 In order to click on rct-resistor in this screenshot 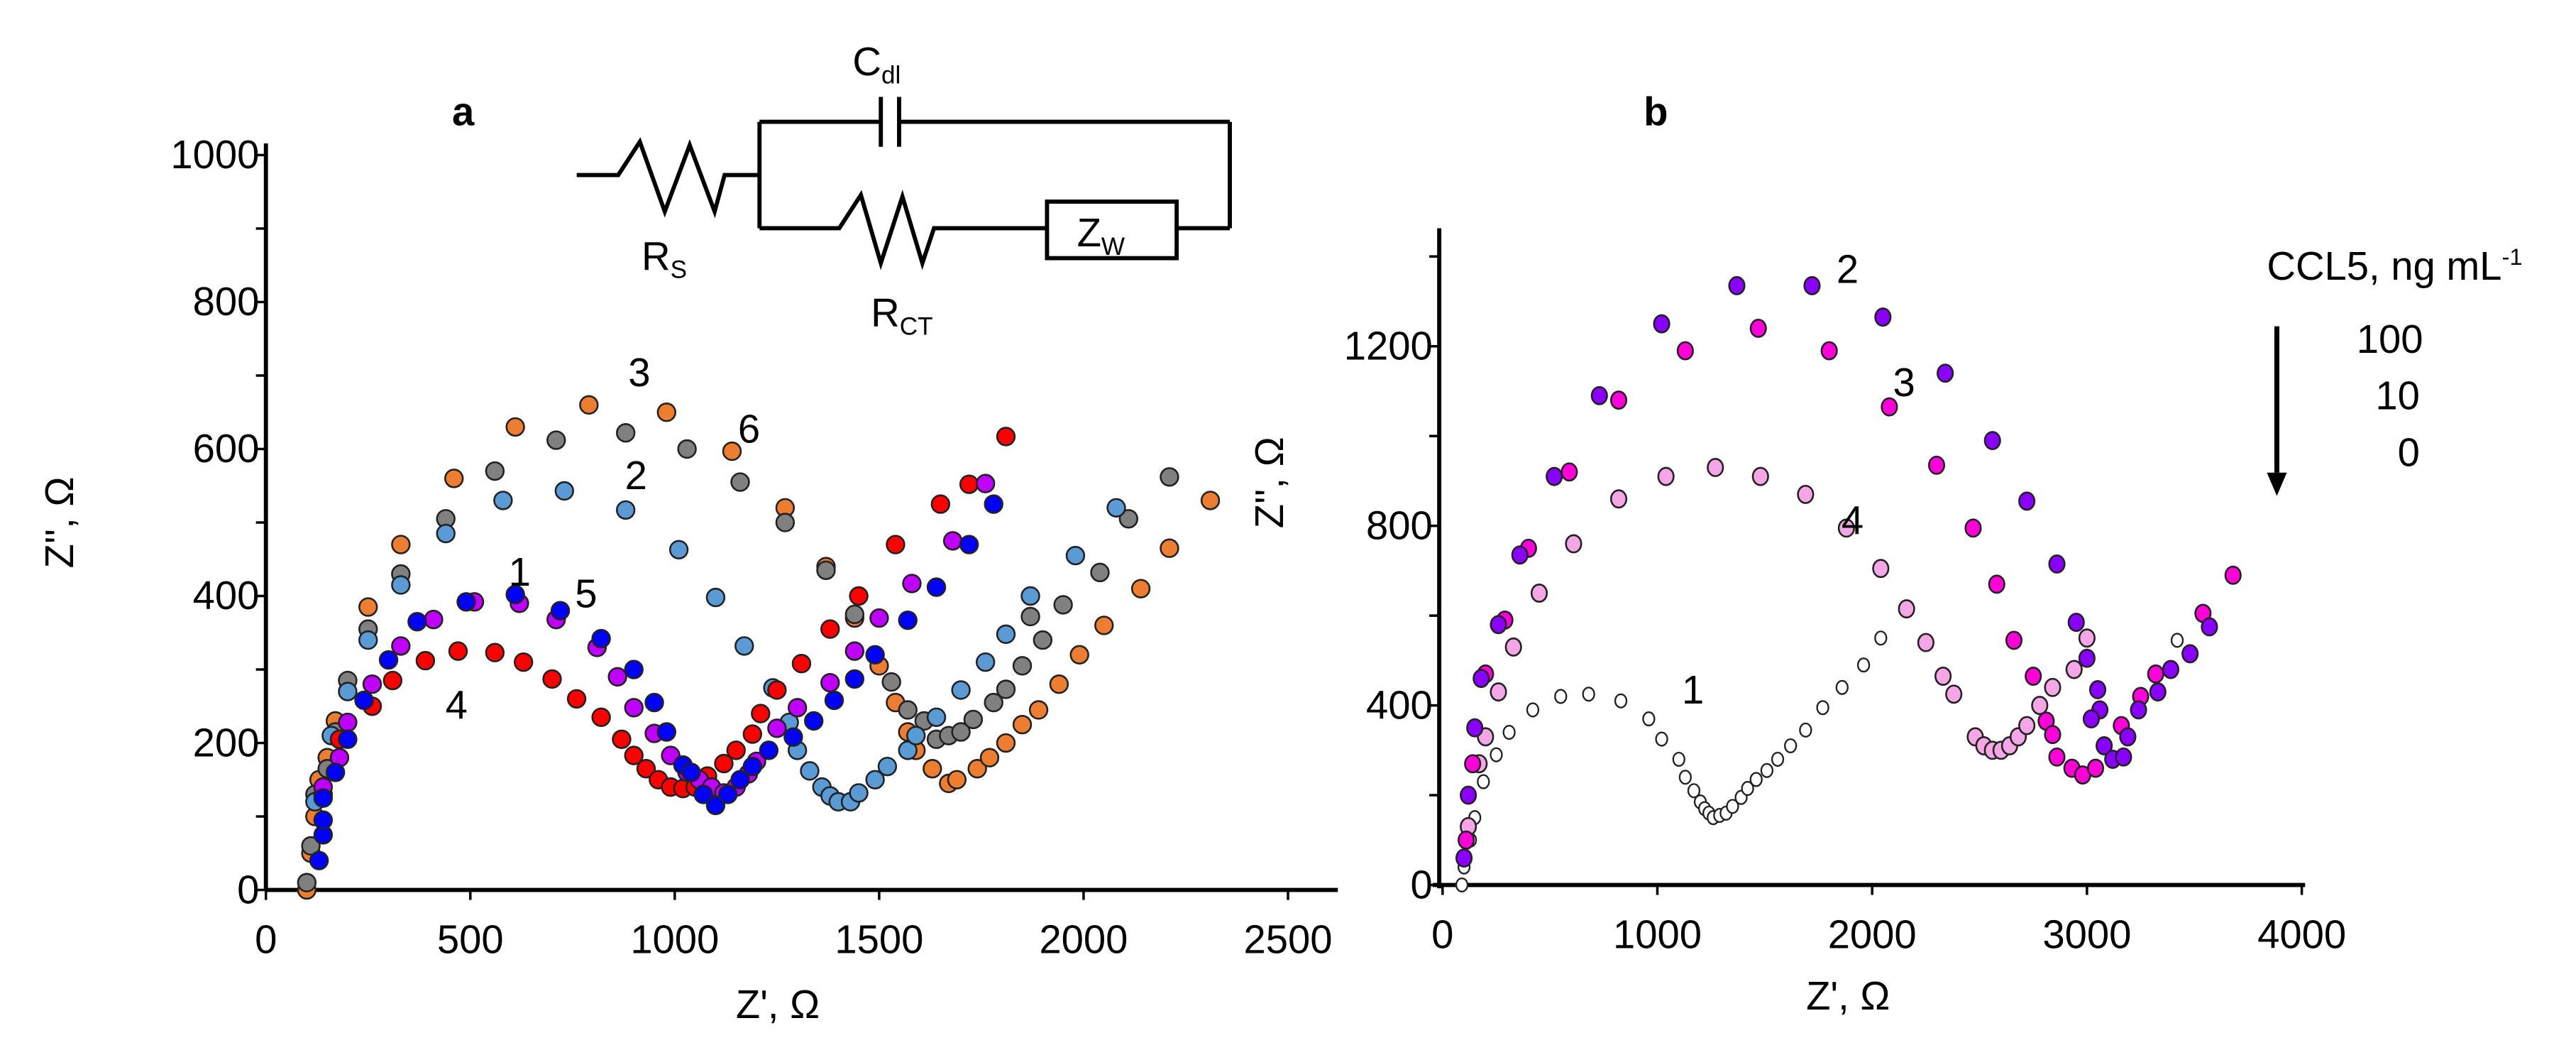, I will do `click(903, 230)`.